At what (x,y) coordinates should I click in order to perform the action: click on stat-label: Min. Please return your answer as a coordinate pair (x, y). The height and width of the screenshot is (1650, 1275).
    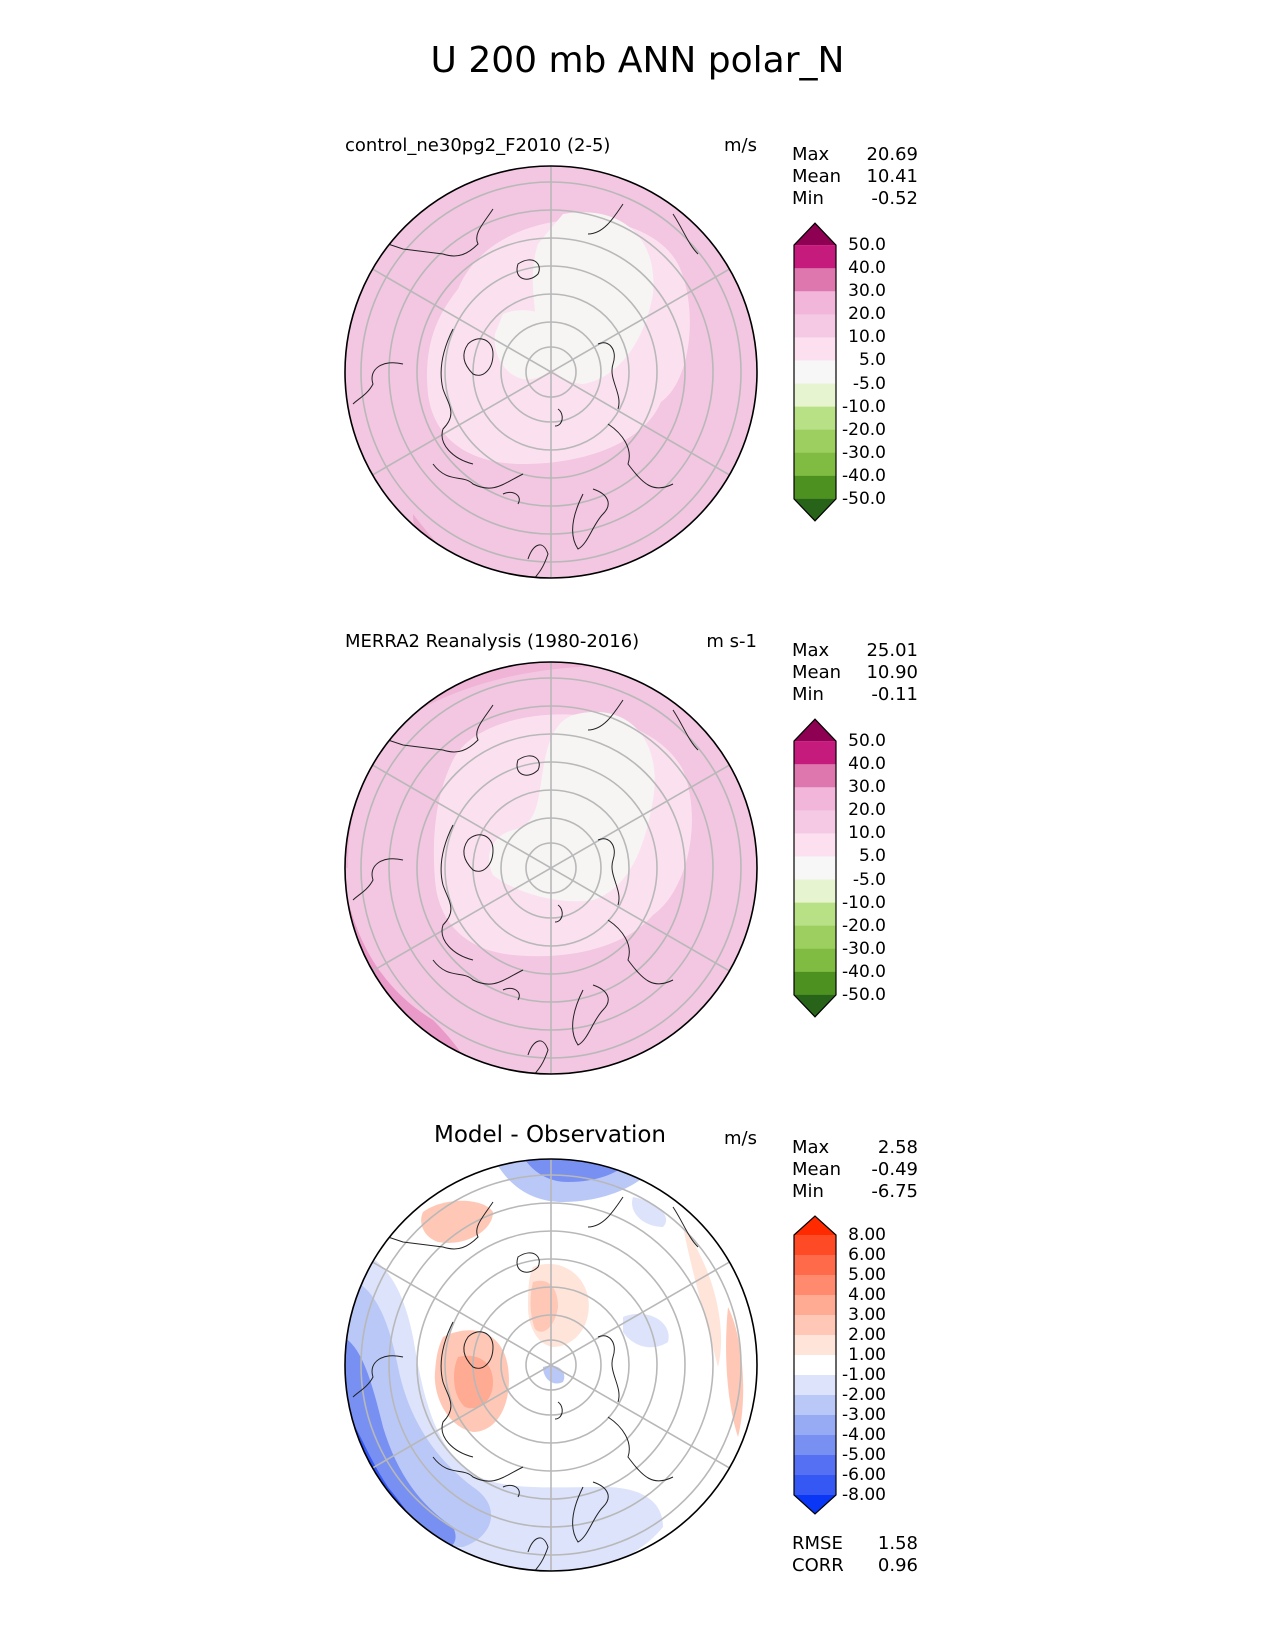
    Looking at the image, I should click on (808, 694).